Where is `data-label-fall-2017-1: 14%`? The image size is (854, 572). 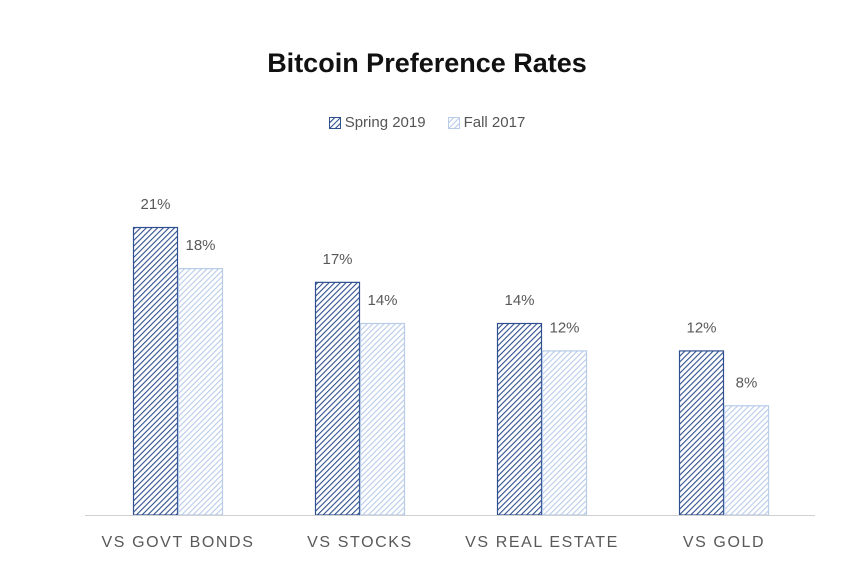 data-label-fall-2017-1: 14% is located at coordinates (382, 300).